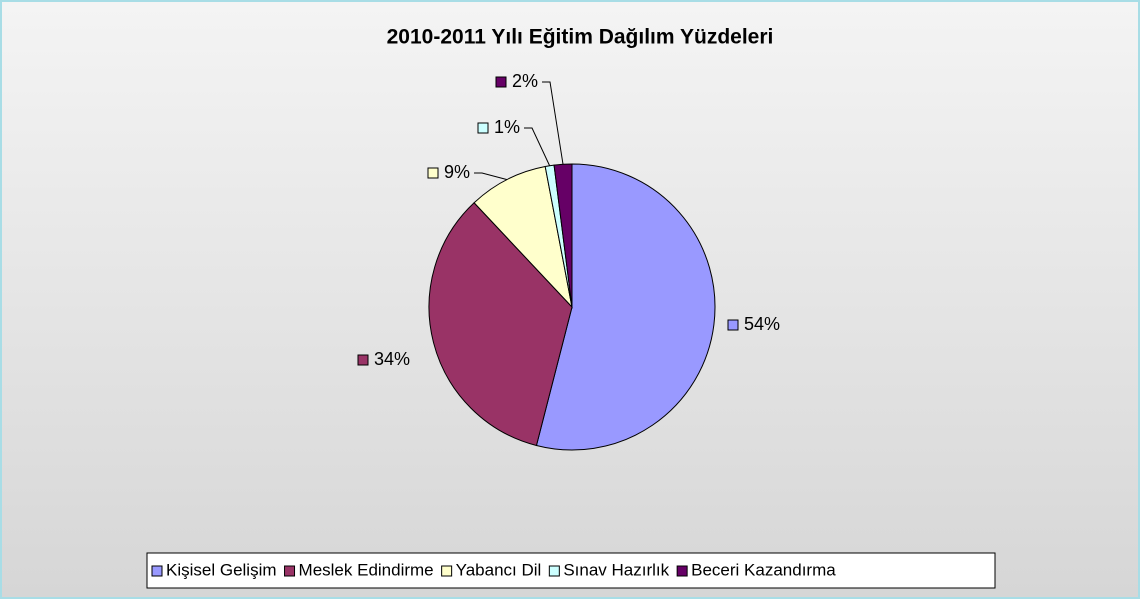  Describe the element at coordinates (221, 569) in the screenshot. I see `legend-label: Kişisel Gelişim` at that location.